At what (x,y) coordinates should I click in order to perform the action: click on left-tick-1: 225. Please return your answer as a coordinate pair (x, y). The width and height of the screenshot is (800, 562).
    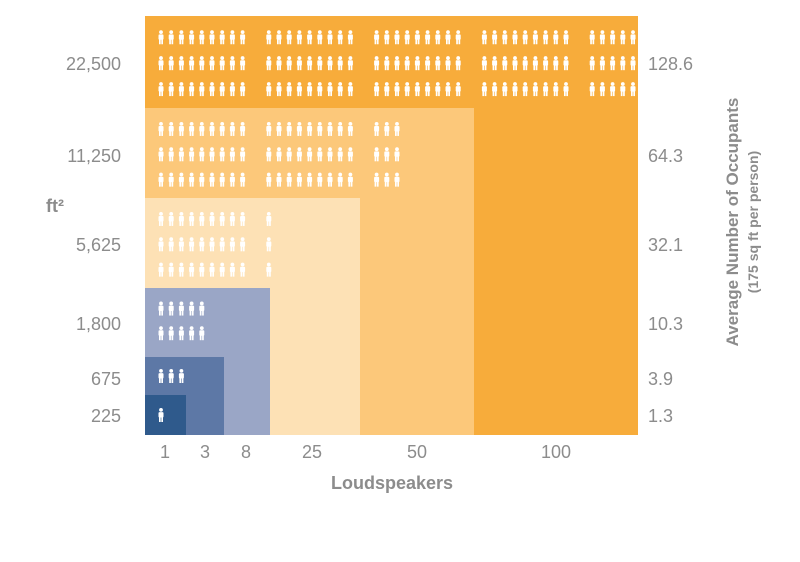
    Looking at the image, I should click on (106, 416).